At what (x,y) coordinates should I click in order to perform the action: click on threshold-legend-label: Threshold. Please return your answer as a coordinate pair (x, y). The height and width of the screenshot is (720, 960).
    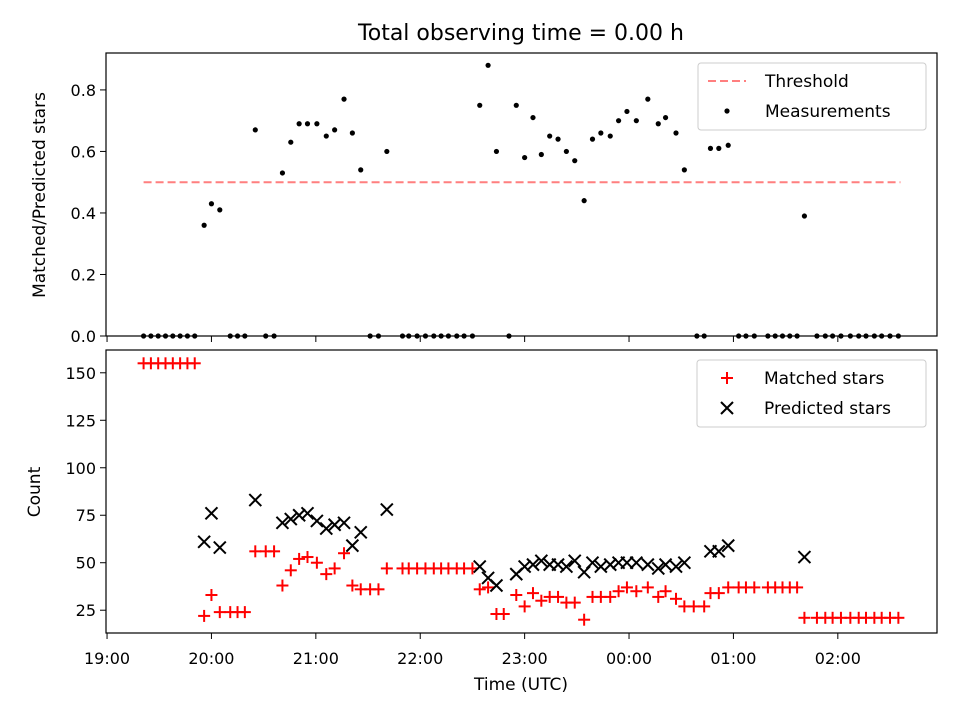
    Looking at the image, I should click on (806, 82).